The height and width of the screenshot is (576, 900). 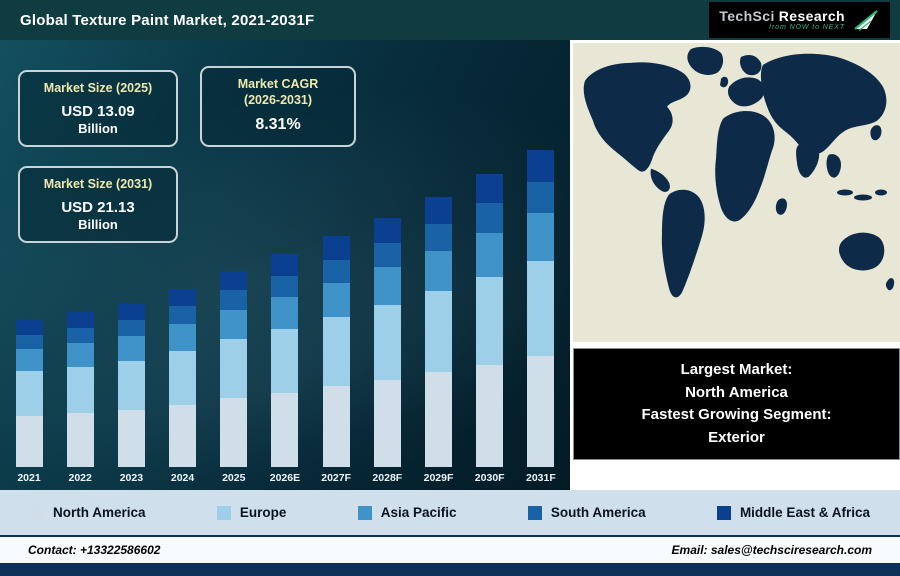 I want to click on market-size-2025-unit: Billion, so click(x=98, y=129).